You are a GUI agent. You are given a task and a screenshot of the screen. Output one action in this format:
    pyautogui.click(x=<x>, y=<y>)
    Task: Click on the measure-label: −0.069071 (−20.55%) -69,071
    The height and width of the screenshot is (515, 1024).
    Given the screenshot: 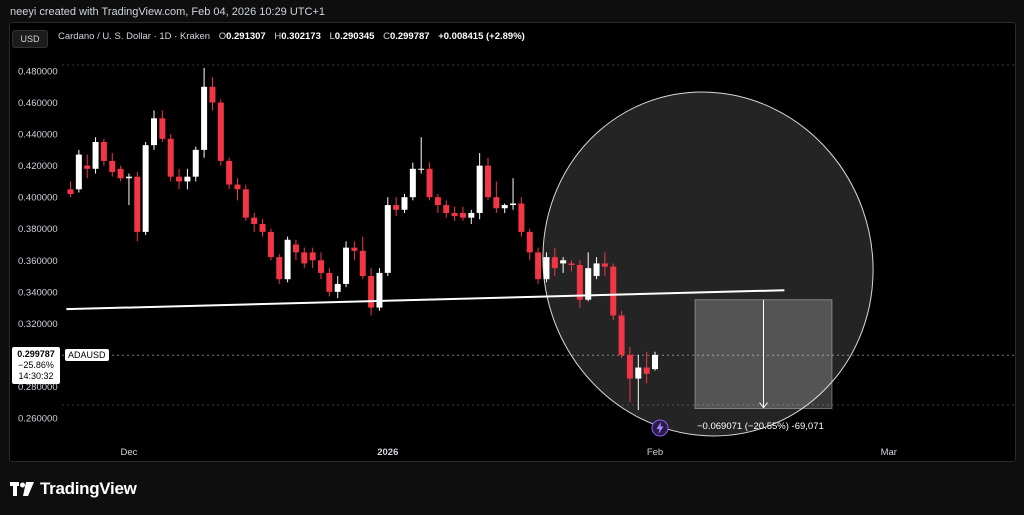 What is the action you would take?
    pyautogui.click(x=760, y=426)
    